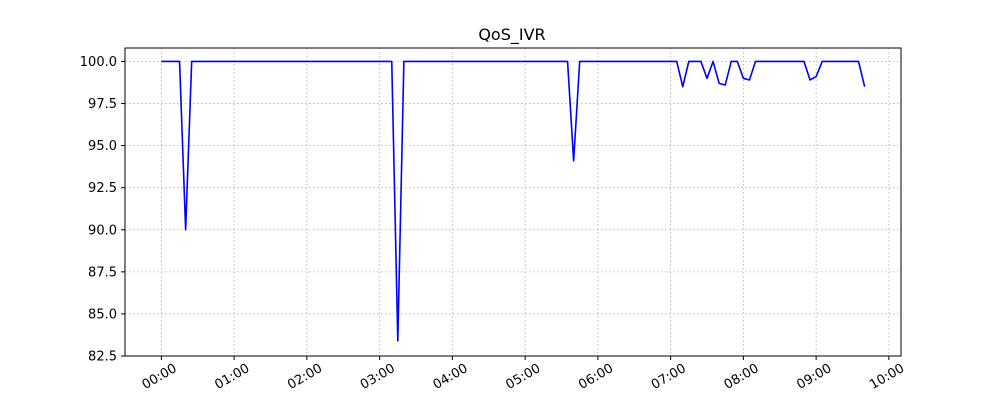 This screenshot has height=400, width=1000. Describe the element at coordinates (523, 377) in the screenshot. I see `x-tick-label: 05:00` at that location.